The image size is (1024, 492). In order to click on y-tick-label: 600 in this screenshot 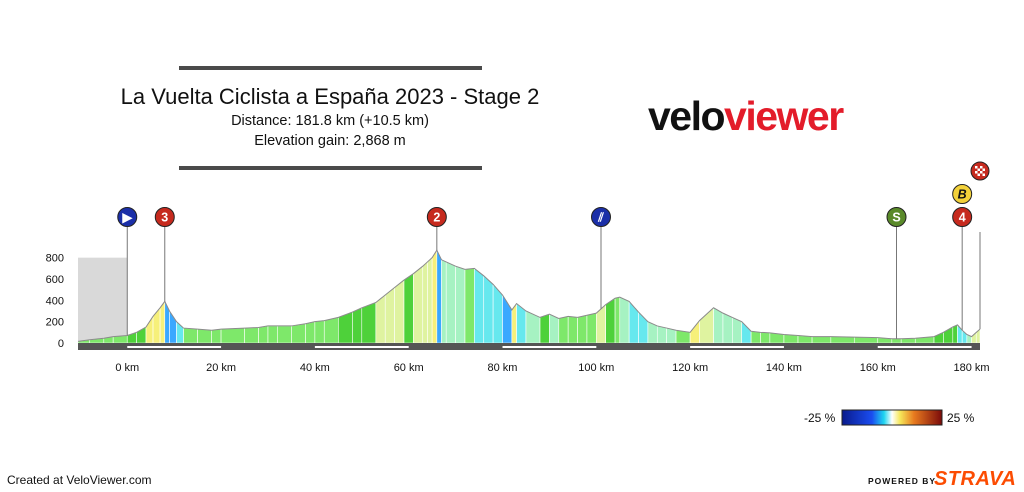, I will do `click(55, 280)`.